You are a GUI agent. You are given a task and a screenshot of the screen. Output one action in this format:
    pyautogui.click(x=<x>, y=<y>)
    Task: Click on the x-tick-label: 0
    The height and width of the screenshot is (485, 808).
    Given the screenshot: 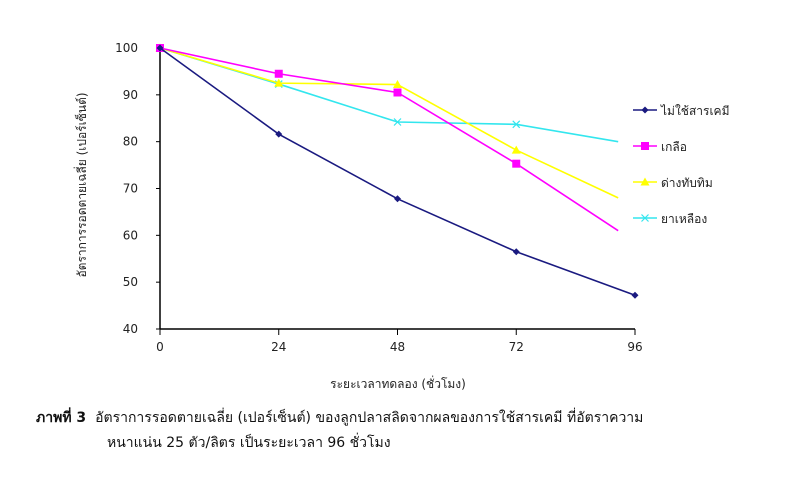 What is the action you would take?
    pyautogui.click(x=160, y=347)
    